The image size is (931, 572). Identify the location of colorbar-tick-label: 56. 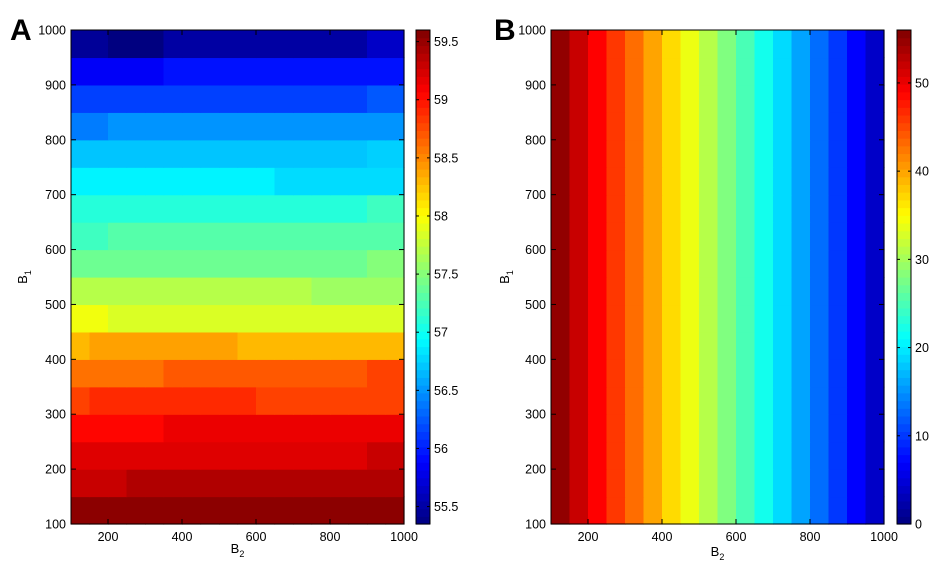
(441, 449).